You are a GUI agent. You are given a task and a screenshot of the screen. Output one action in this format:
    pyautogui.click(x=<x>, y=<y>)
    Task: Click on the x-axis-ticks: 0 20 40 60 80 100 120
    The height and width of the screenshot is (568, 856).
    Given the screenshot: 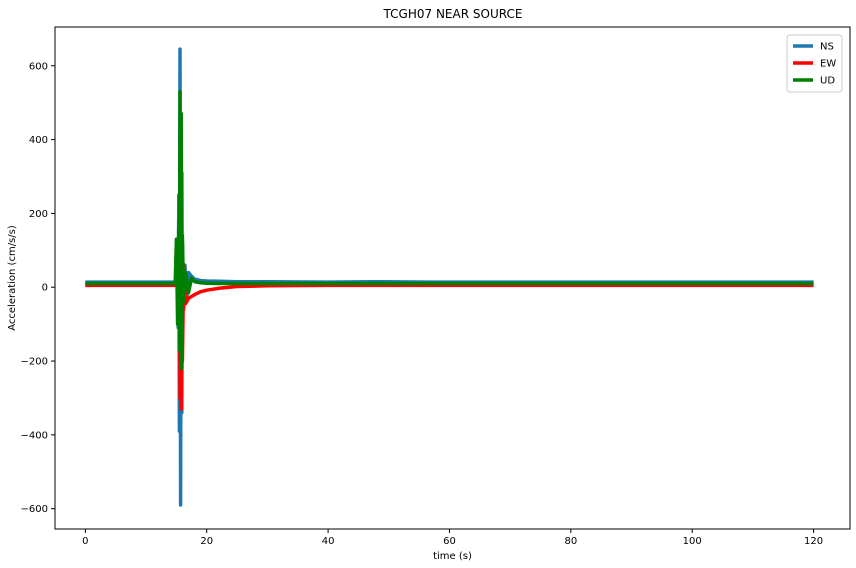 What is the action you would take?
    pyautogui.click(x=452, y=538)
    